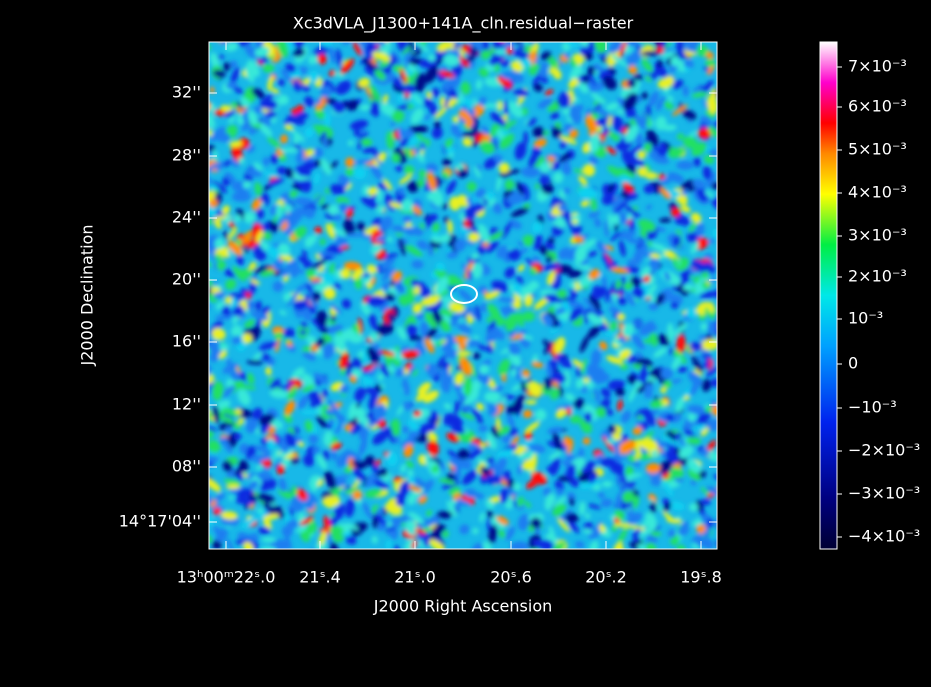  What do you see at coordinates (186, 92) in the screenshot?
I see `y-tick-label: 32''` at bounding box center [186, 92].